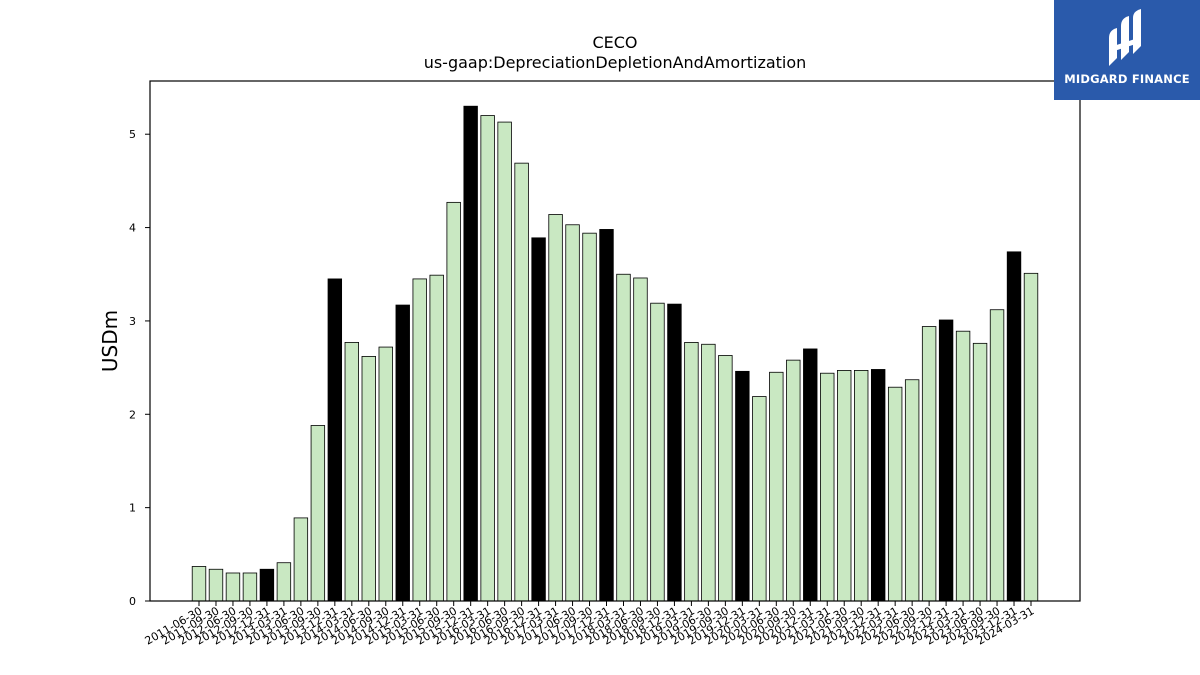  I want to click on y-axis: 0 1 2 3 4 5, so click(139, 368).